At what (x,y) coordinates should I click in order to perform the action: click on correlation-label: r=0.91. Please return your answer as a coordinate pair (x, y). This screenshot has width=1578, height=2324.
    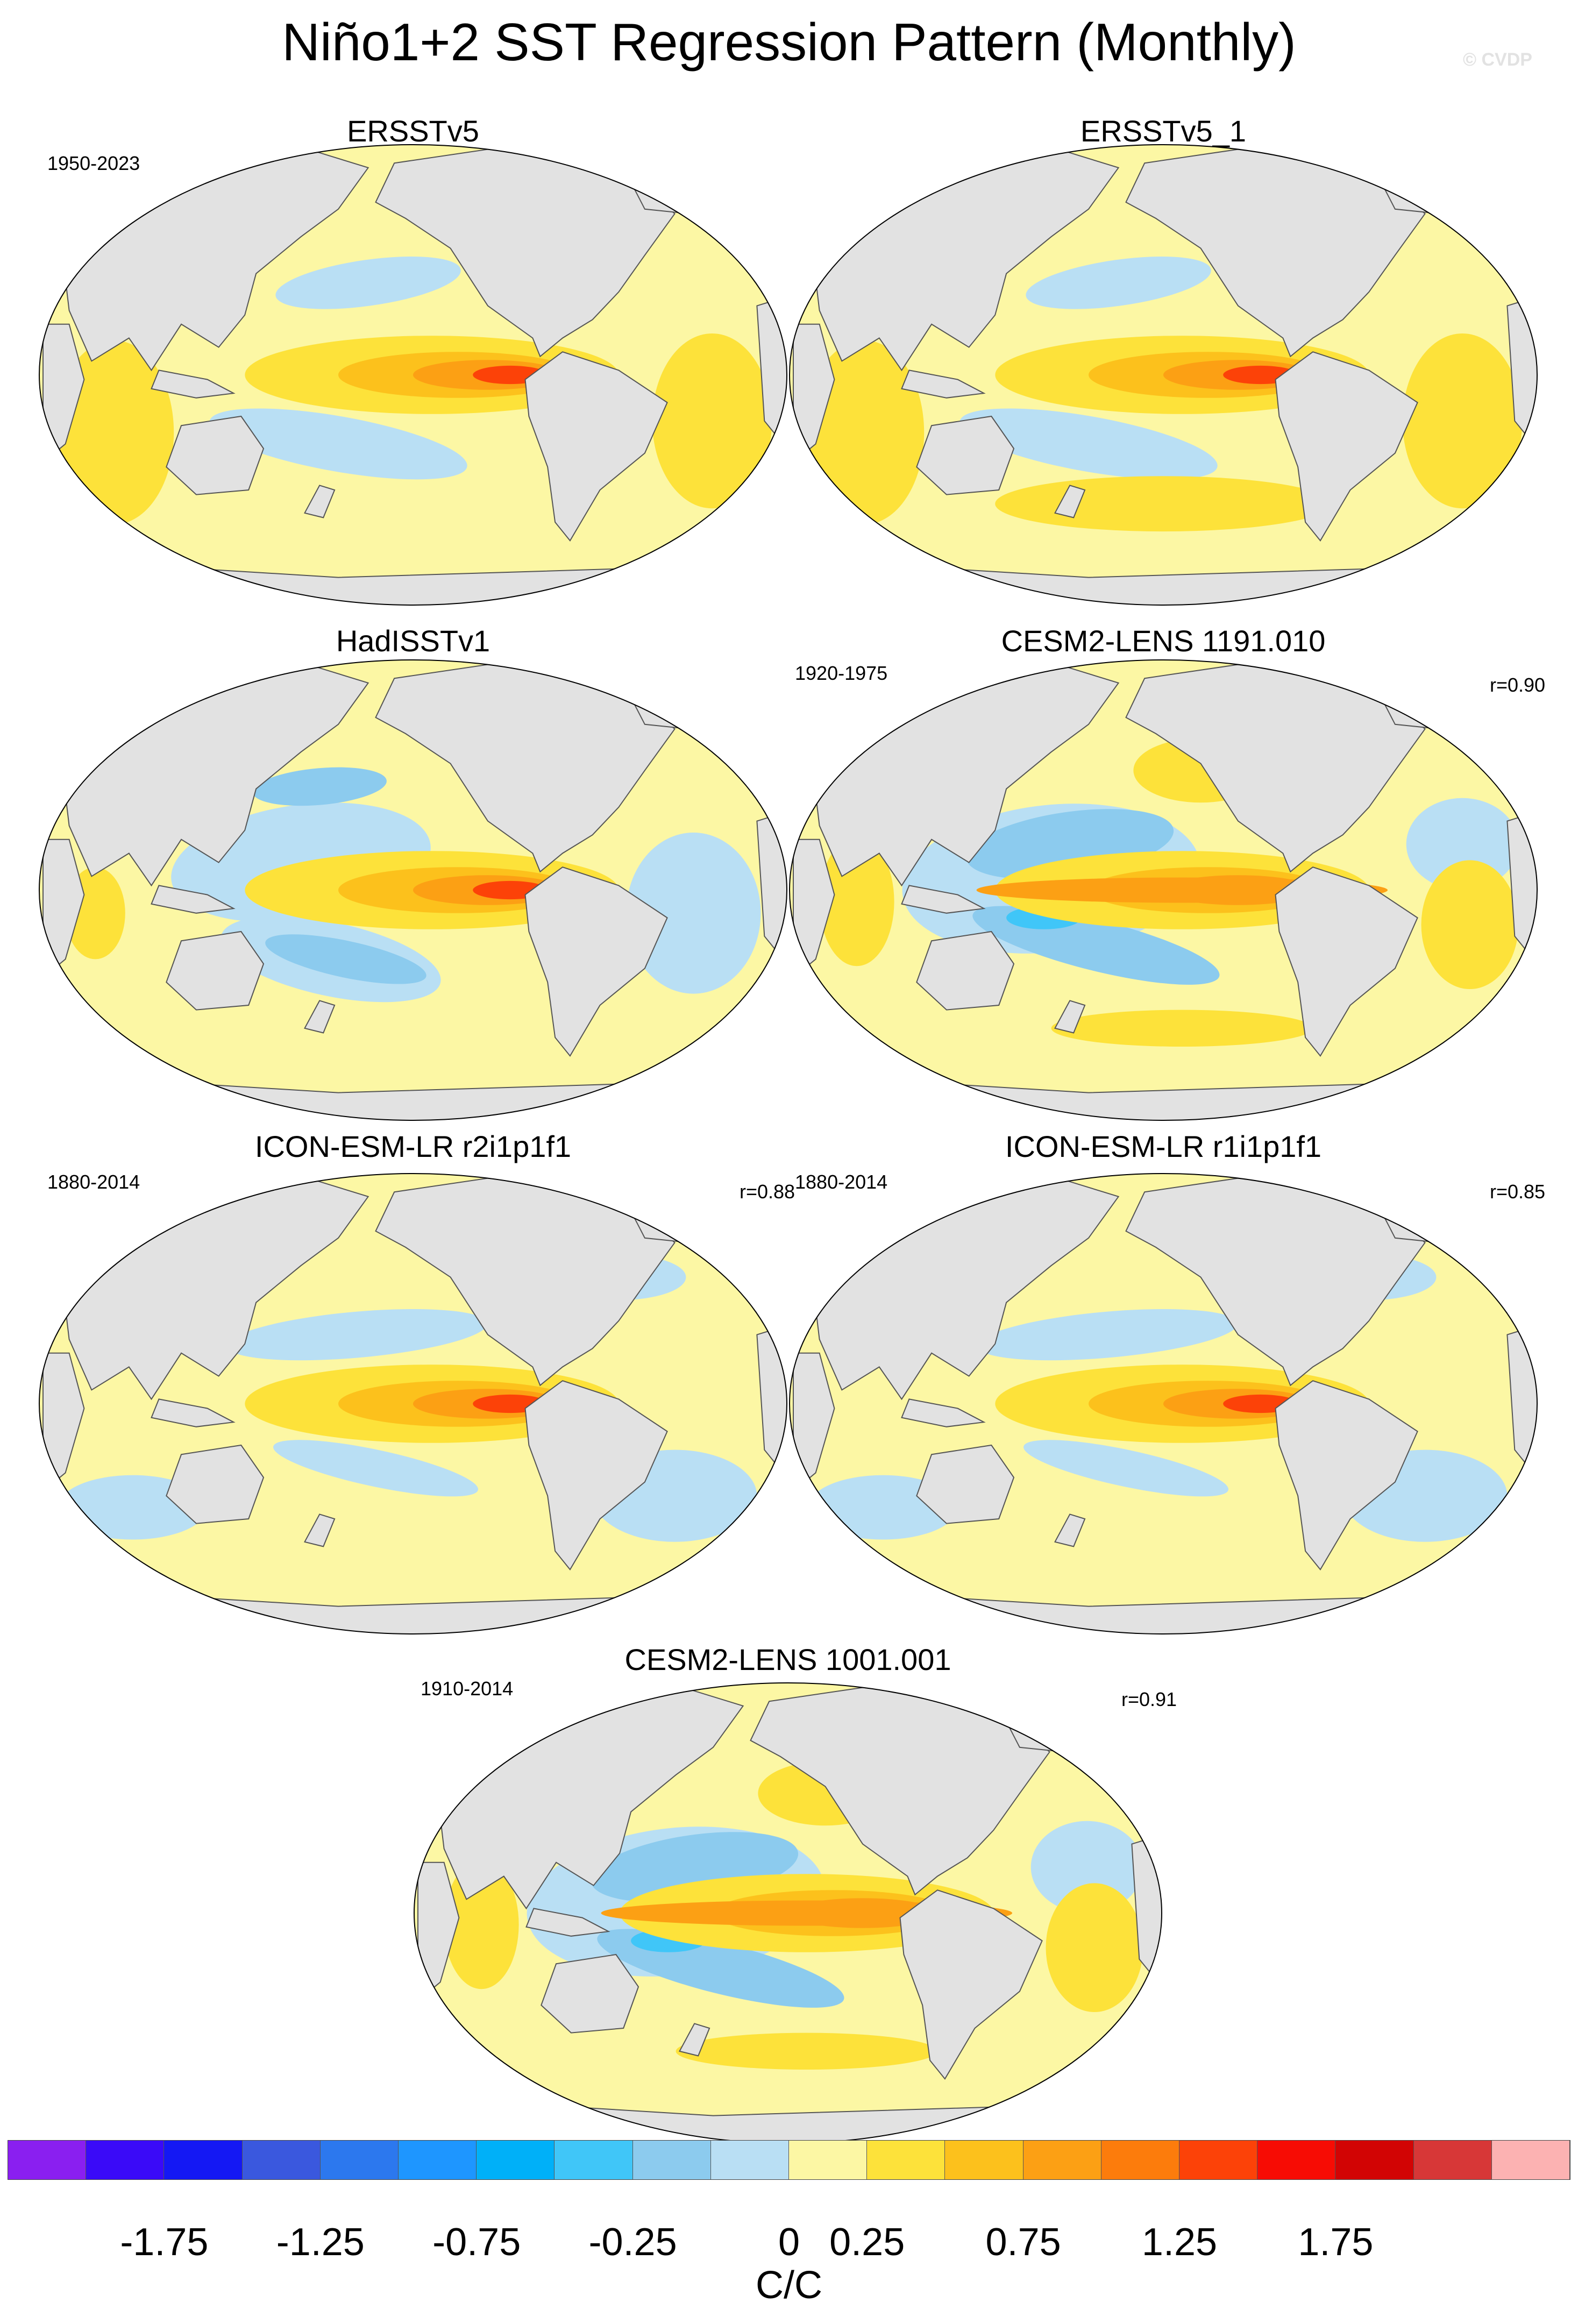
    Looking at the image, I should click on (1149, 1699).